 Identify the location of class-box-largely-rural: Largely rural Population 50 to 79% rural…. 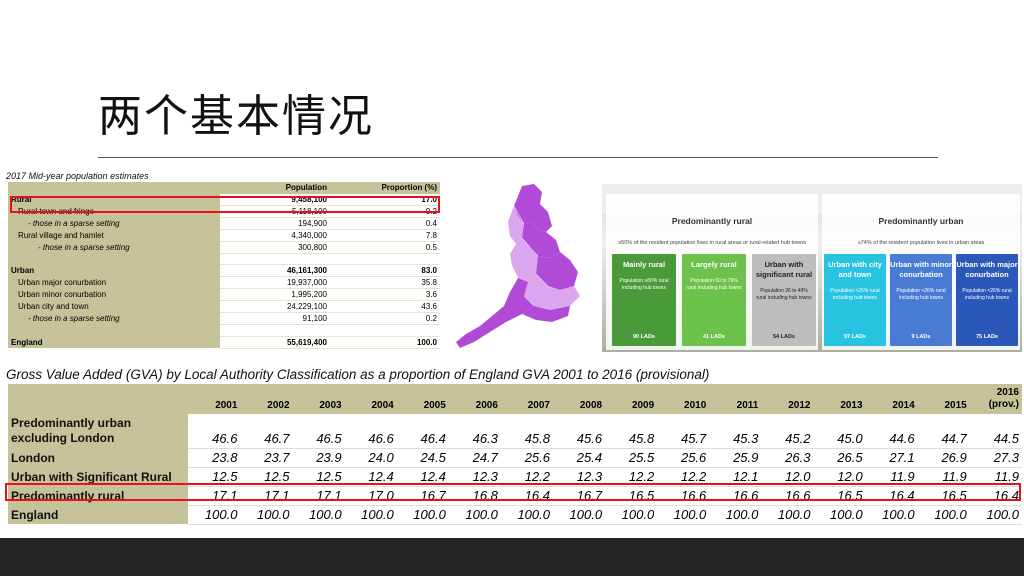
(714, 300).